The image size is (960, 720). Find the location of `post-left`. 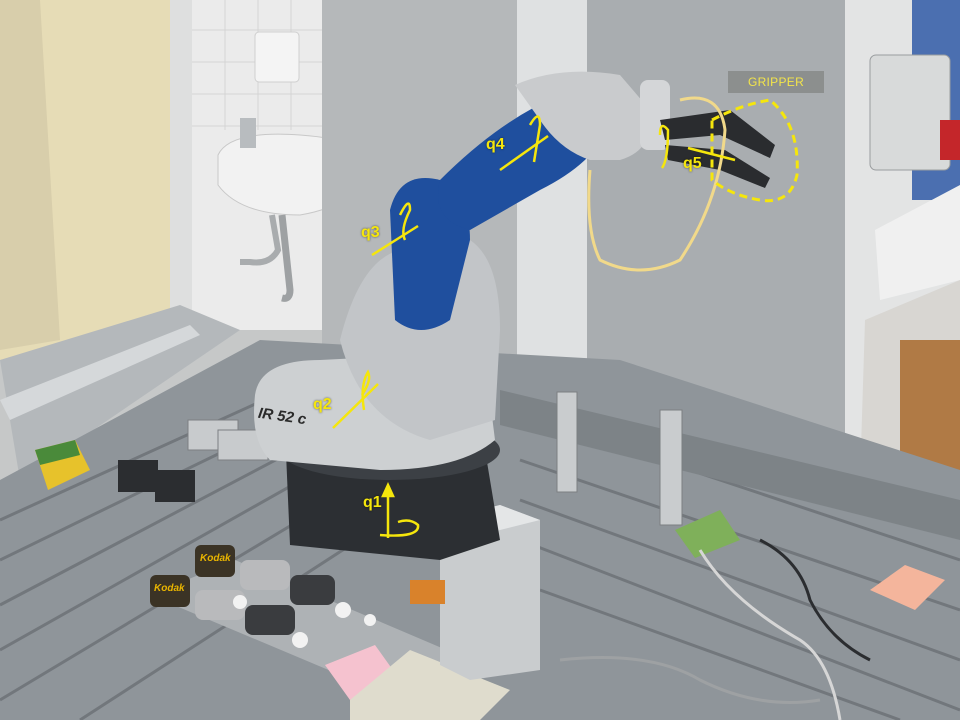

post-left is located at coordinates (567, 442).